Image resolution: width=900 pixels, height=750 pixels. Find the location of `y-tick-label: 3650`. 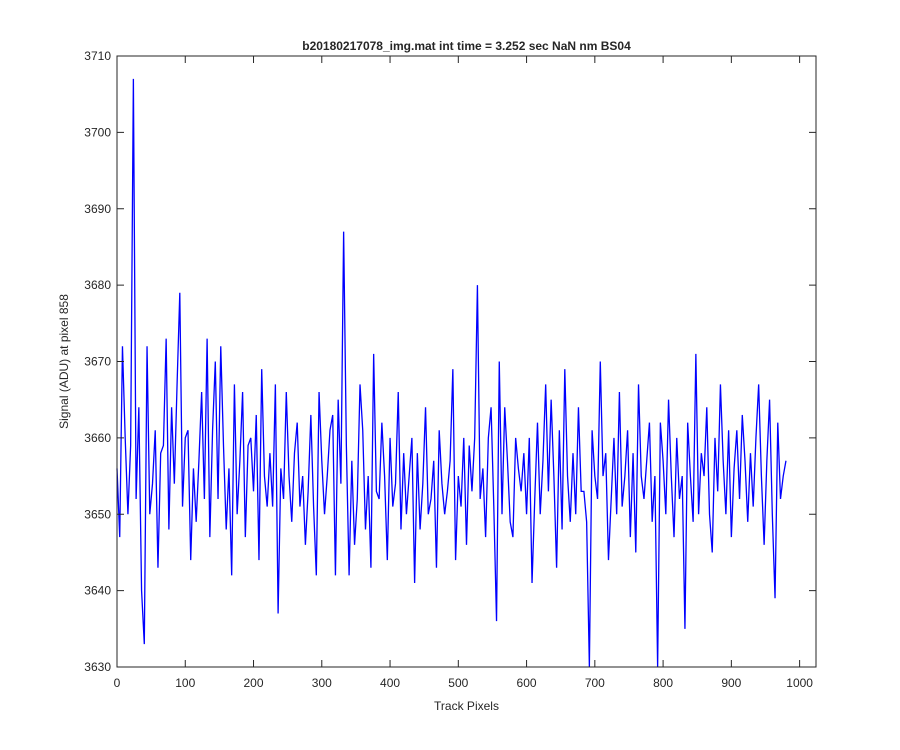

y-tick-label: 3650 is located at coordinates (97, 514).